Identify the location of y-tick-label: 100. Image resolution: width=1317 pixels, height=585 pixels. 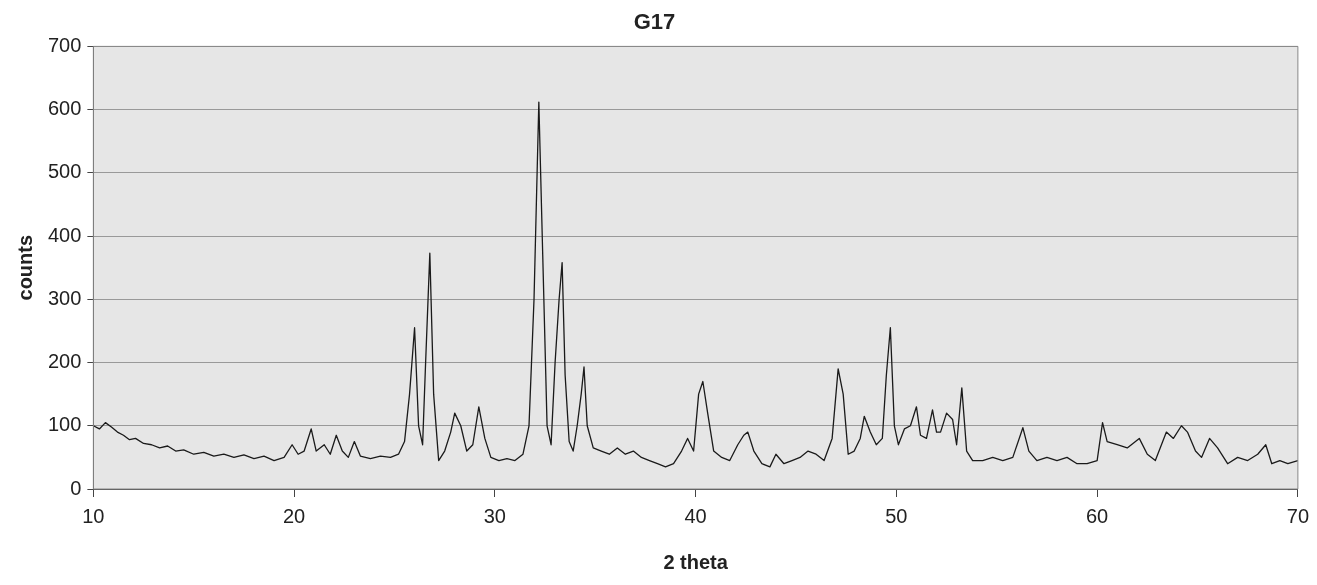
(64, 424).